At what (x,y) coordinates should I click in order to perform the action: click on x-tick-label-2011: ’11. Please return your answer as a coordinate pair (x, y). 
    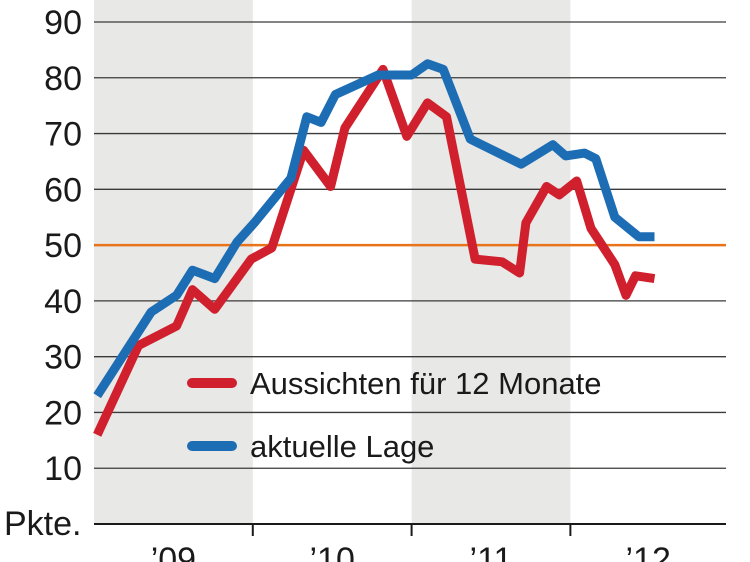
    Looking at the image, I should click on (491, 551).